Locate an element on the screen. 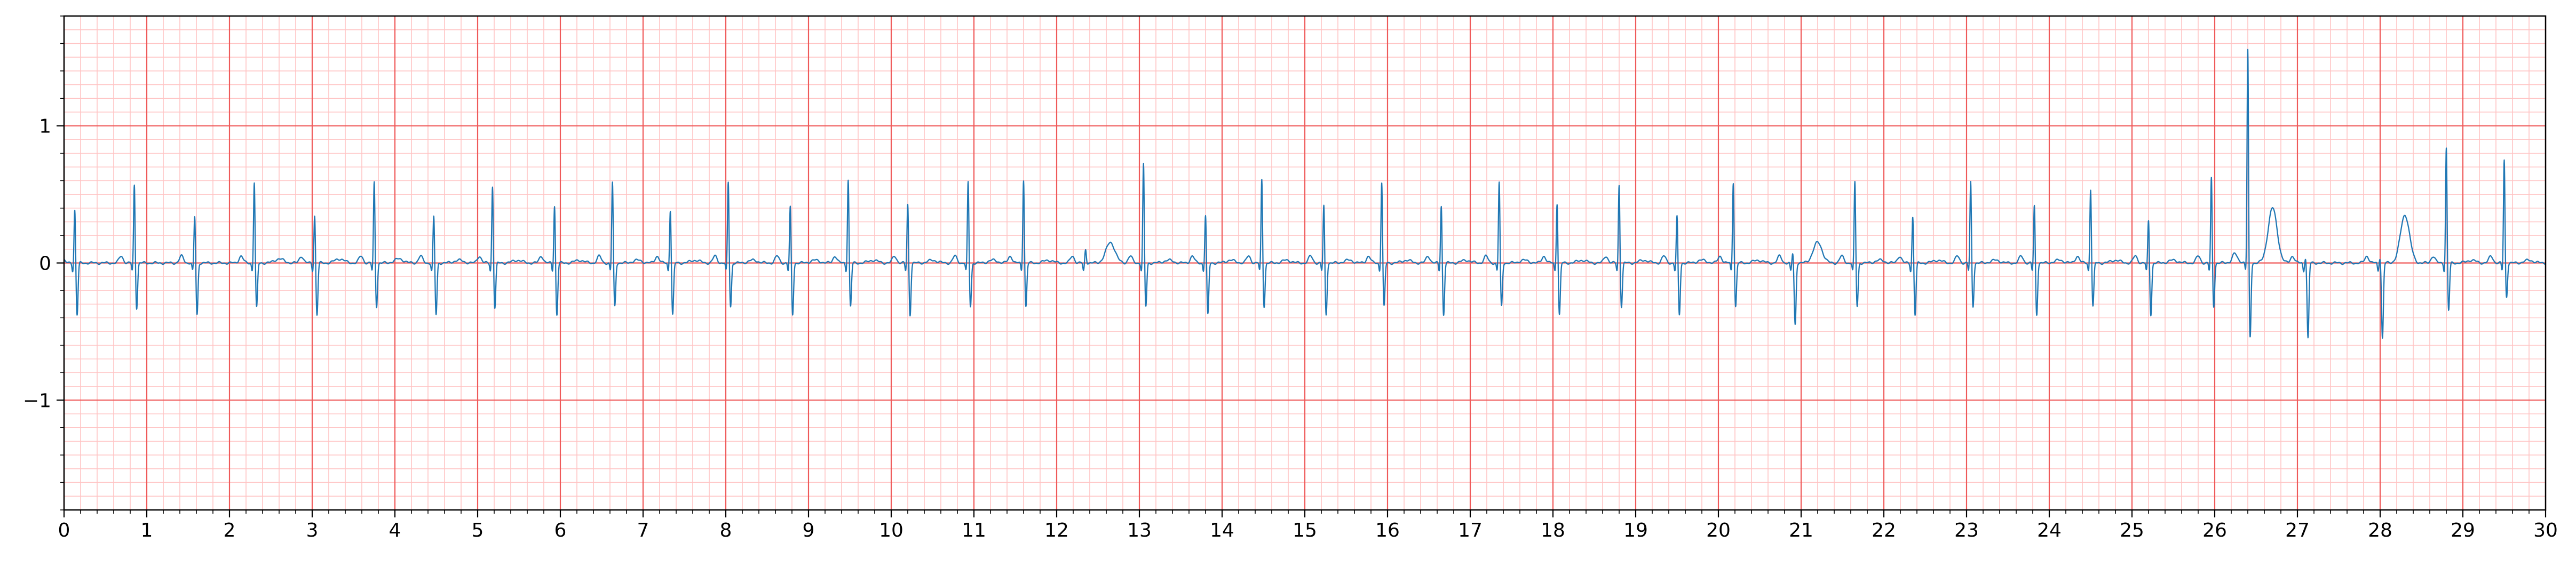  x-tick-label: 22 is located at coordinates (1884, 530).